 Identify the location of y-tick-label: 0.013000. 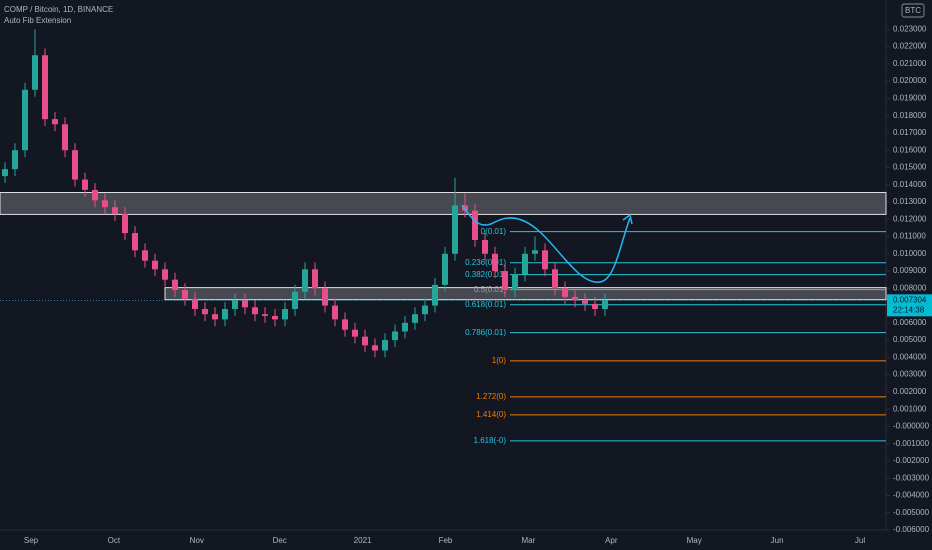
(910, 201).